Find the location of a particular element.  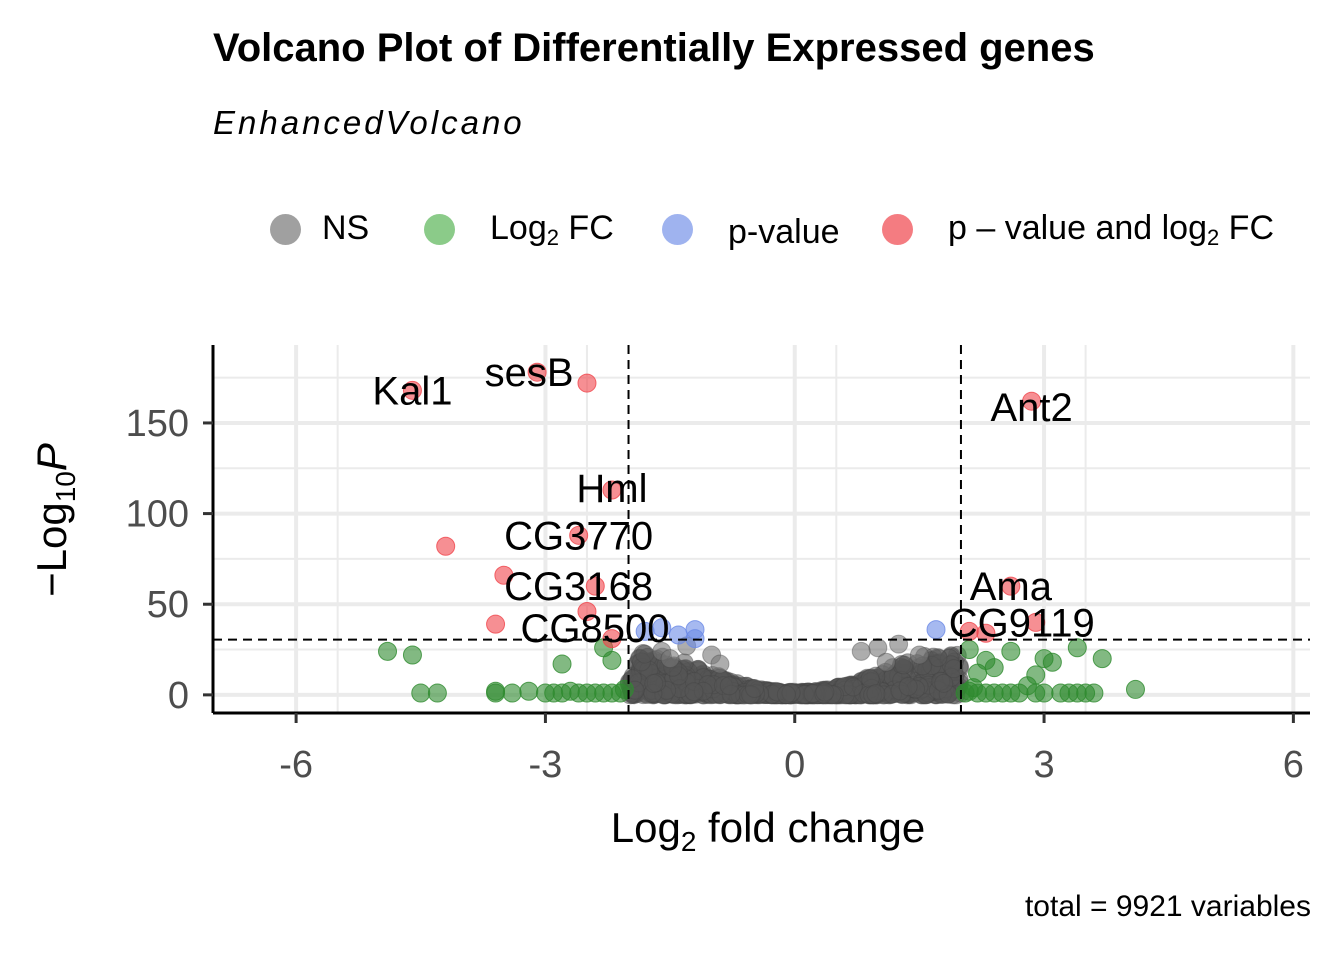

ns-points is located at coordinates (795, 669).